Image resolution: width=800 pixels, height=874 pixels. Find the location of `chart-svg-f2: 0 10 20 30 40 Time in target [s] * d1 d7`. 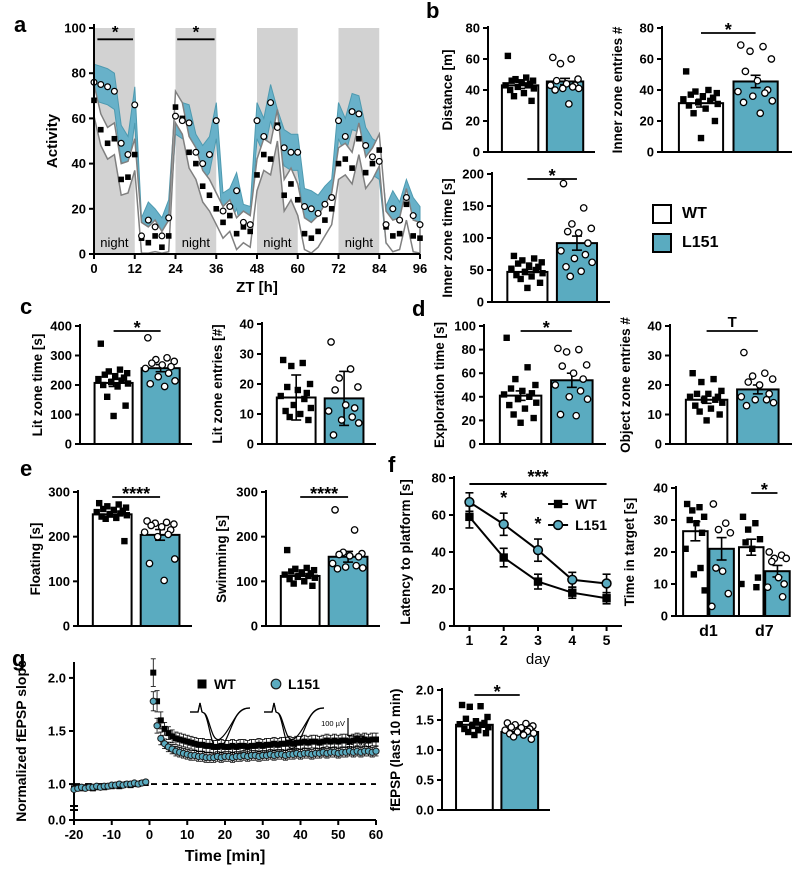

chart-svg-f2: 0 10 20 30 40 Time in target [s] * d1 d7 is located at coordinates (706, 560).